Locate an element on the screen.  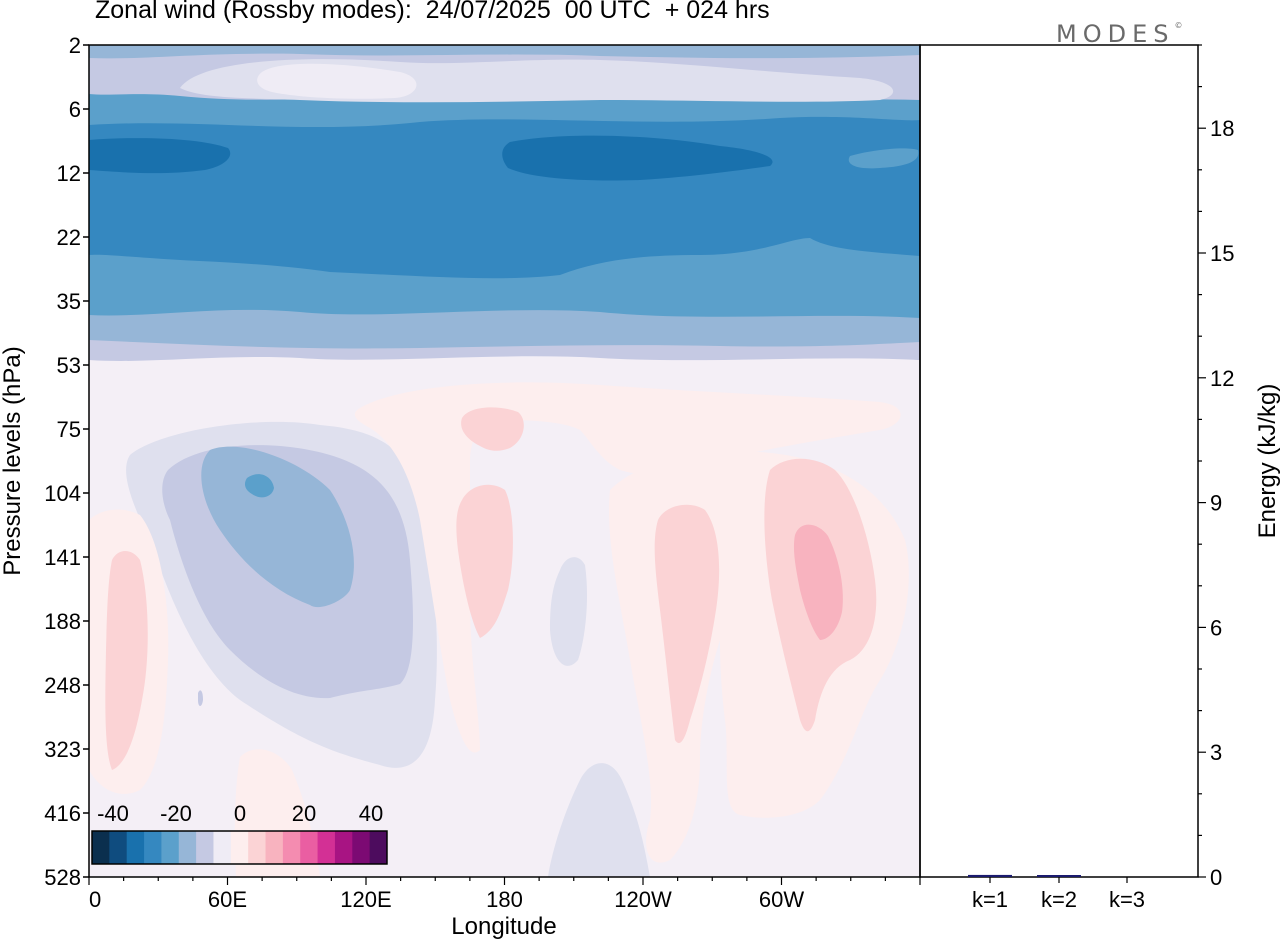
x-tick-label: 180 is located at coordinates (504, 899).